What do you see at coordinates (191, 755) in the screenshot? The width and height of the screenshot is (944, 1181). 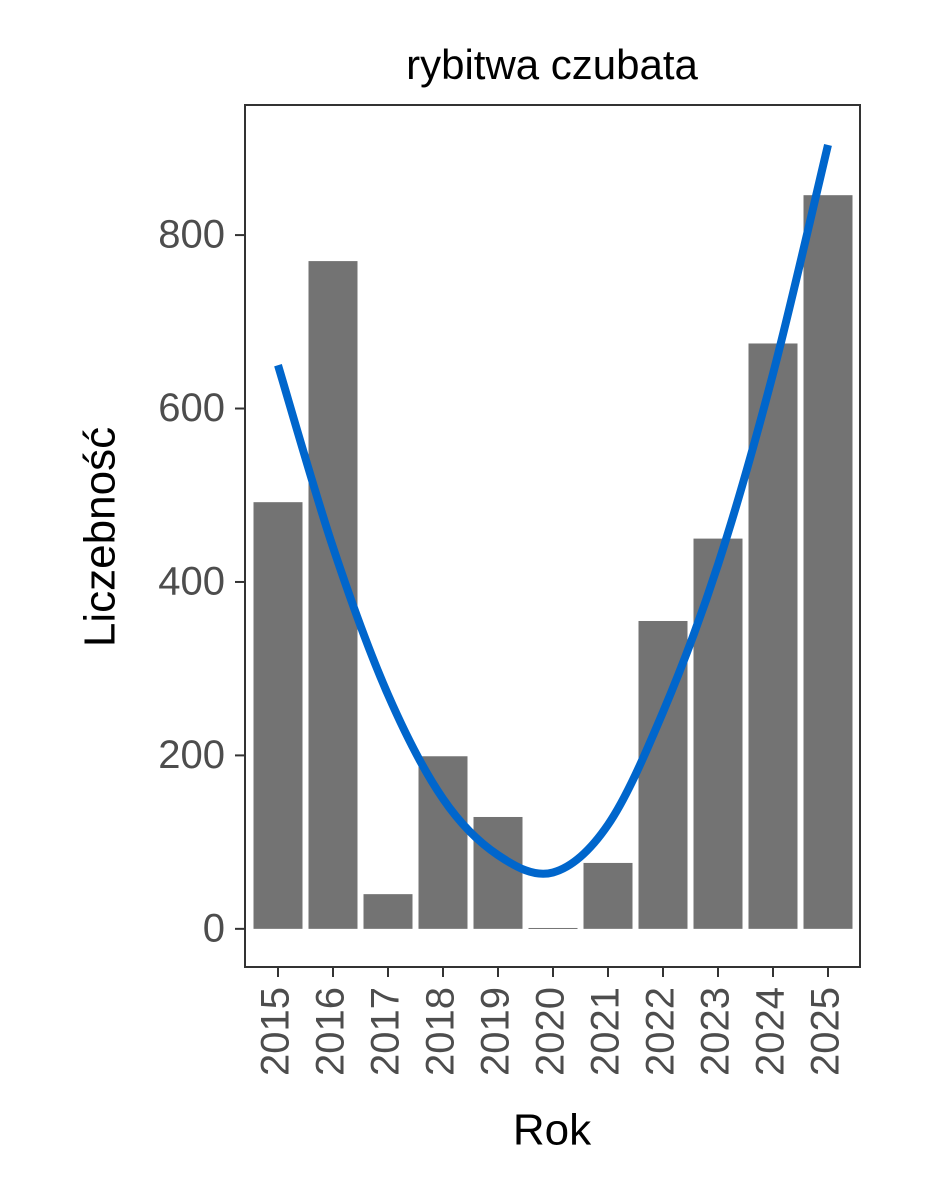 I see `y-tick-label: 200` at bounding box center [191, 755].